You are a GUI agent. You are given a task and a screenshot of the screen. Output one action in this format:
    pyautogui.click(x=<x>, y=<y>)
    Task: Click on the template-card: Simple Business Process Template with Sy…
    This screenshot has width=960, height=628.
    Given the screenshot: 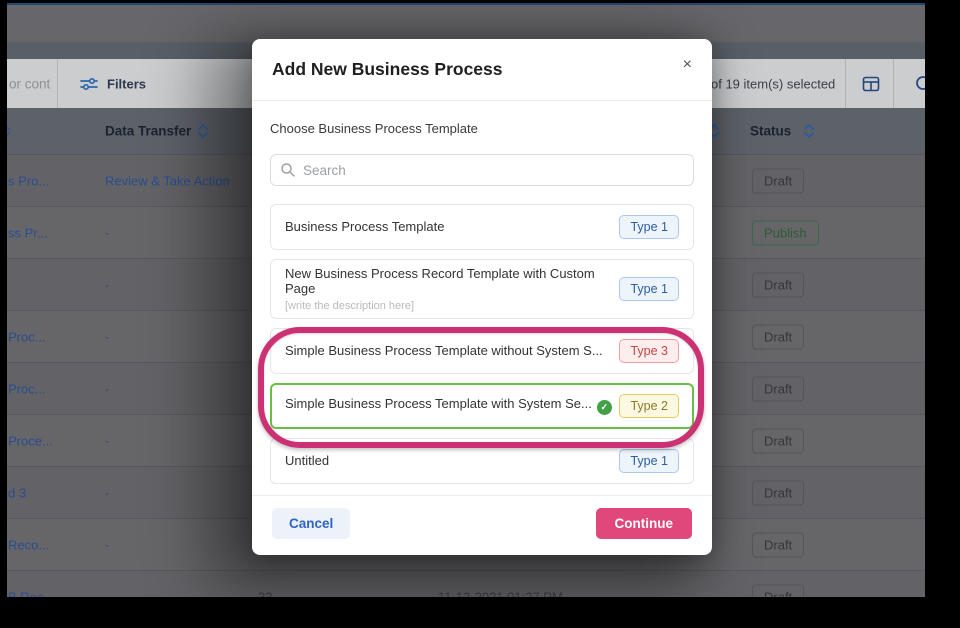 What is the action you would take?
    pyautogui.click(x=482, y=405)
    